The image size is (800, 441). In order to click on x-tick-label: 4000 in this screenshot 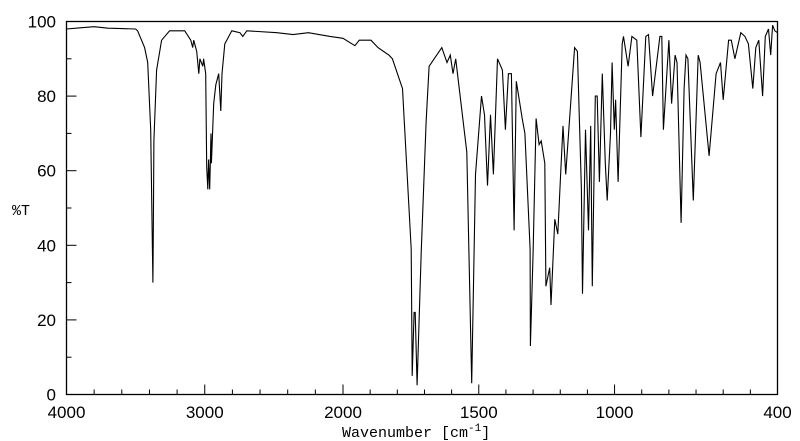, I will do `click(67, 412)`.